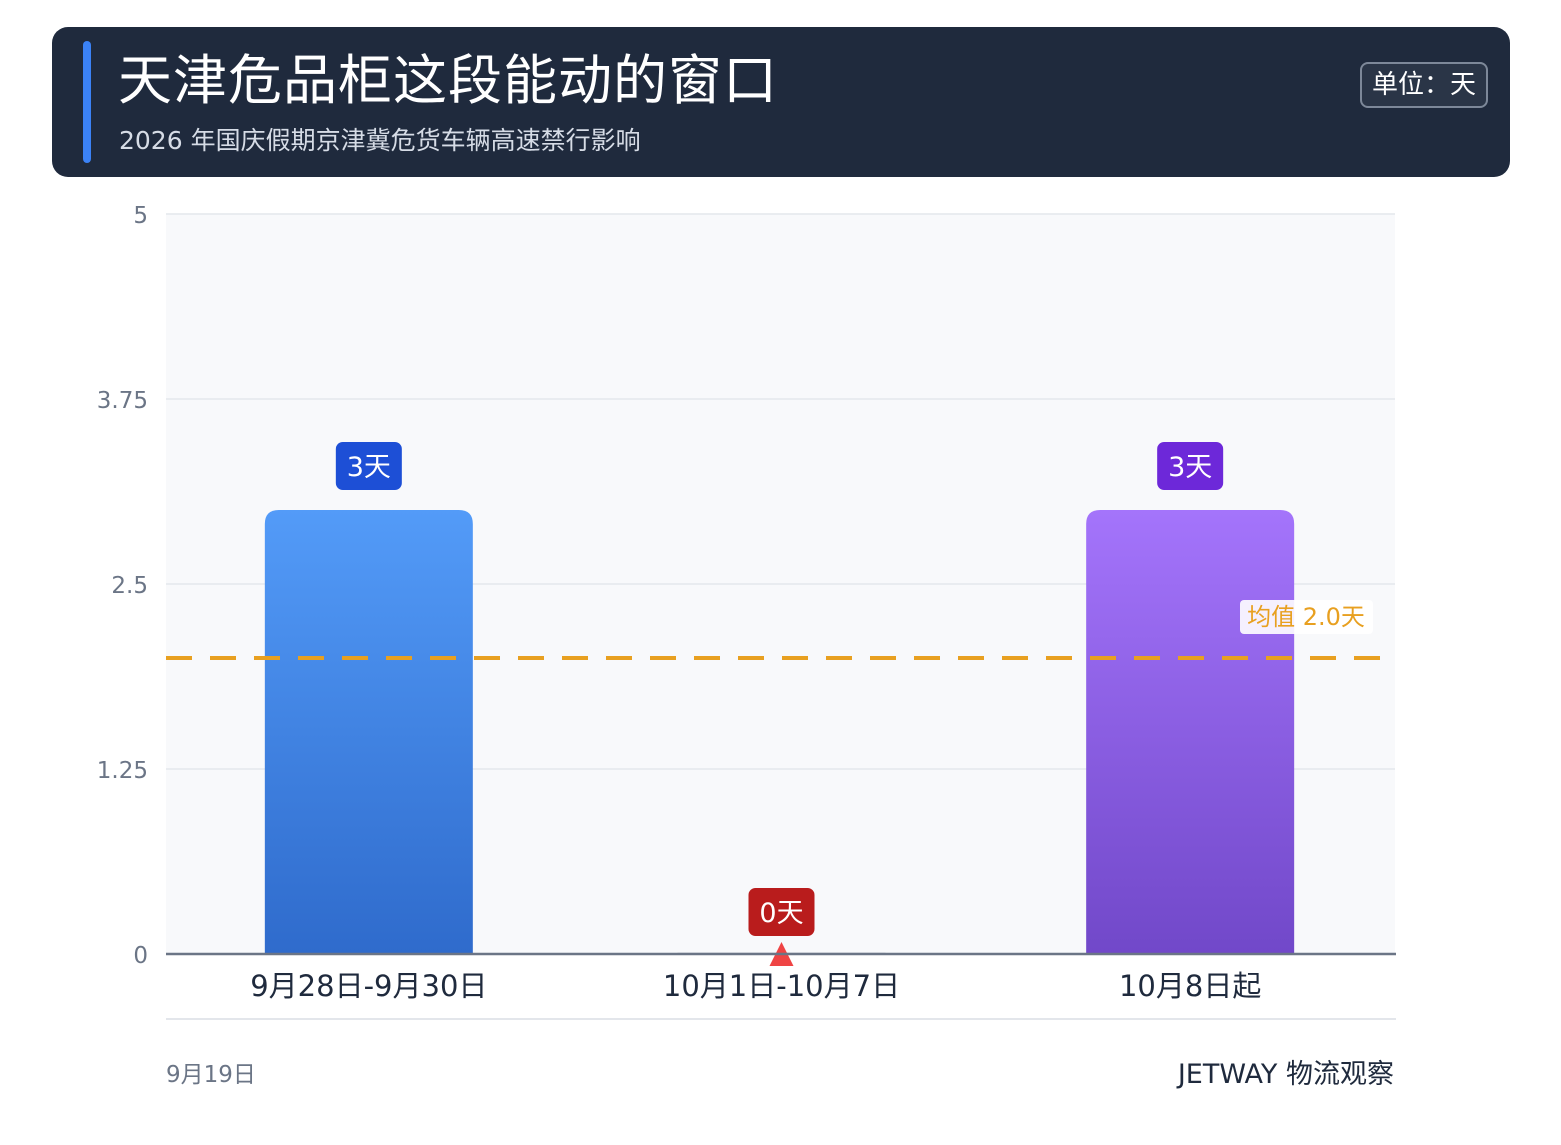 The image size is (1561, 1145). What do you see at coordinates (129, 586) in the screenshot?
I see `y-tick-label: 2.5` at bounding box center [129, 586].